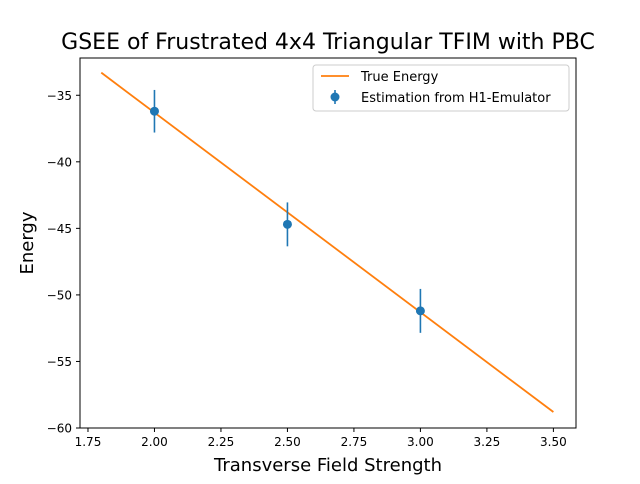 This screenshot has width=640, height=484. I want to click on legend-box, so click(441, 88).